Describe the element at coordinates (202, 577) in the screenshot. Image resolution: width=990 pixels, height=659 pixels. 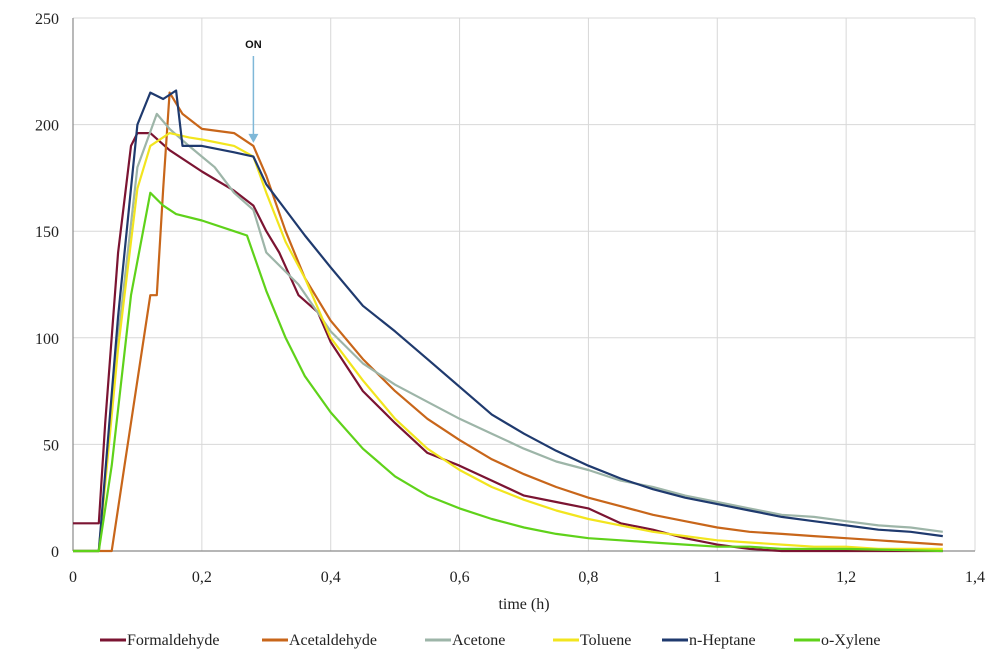
I see `x-tick-label: 0,2` at that location.